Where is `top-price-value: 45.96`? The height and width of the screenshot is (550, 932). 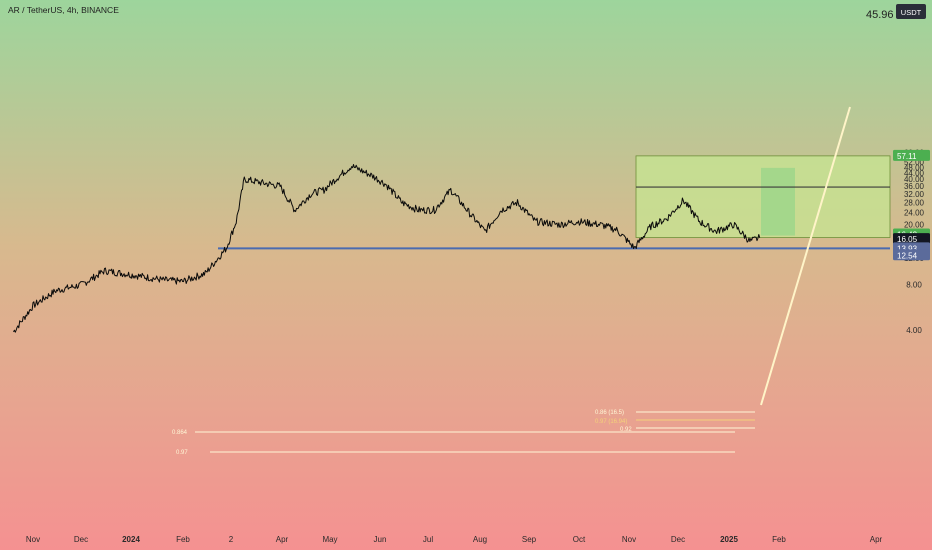 top-price-value: 45.96 is located at coordinates (880, 15).